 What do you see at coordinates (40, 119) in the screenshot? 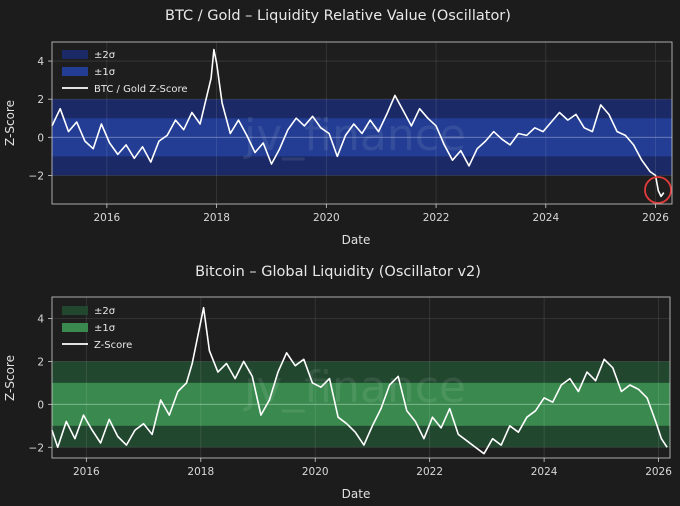
I see `chart-1-y-ticks: 4 2 0 −2` at bounding box center [40, 119].